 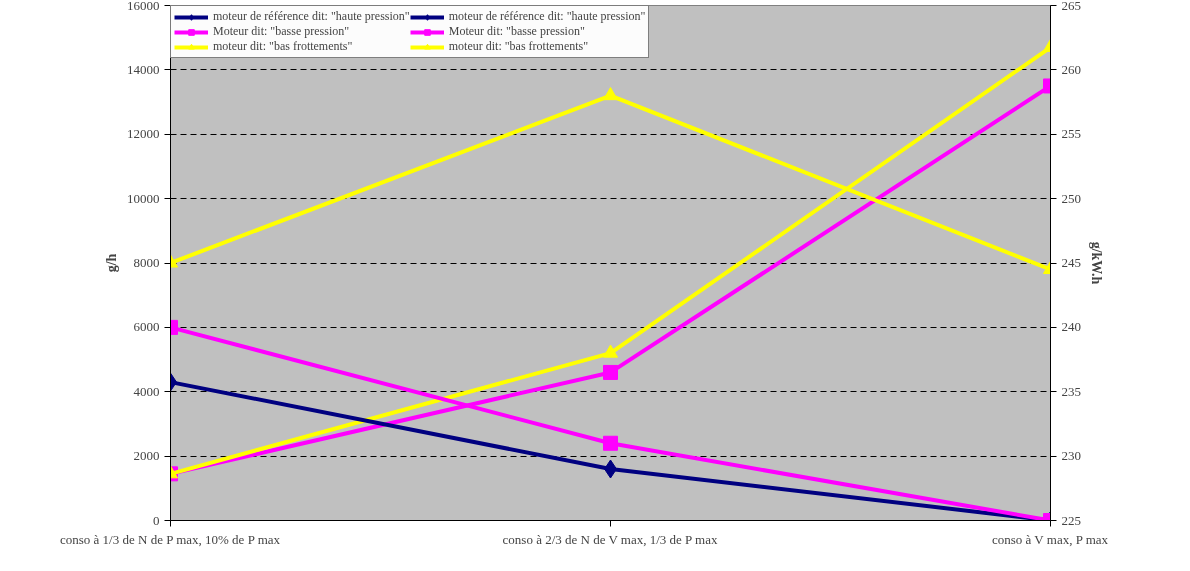 I want to click on y-tick-label: 10000, so click(x=143, y=198).